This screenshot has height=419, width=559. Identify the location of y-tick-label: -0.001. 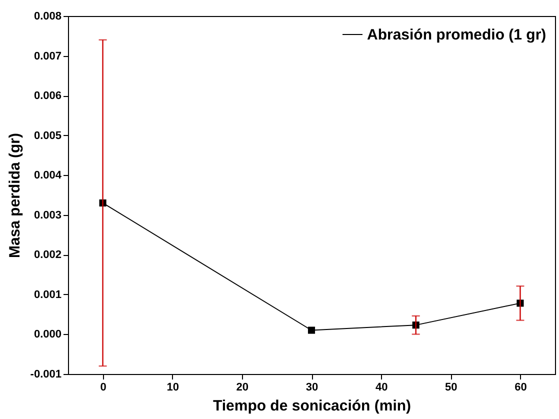
(46, 374).